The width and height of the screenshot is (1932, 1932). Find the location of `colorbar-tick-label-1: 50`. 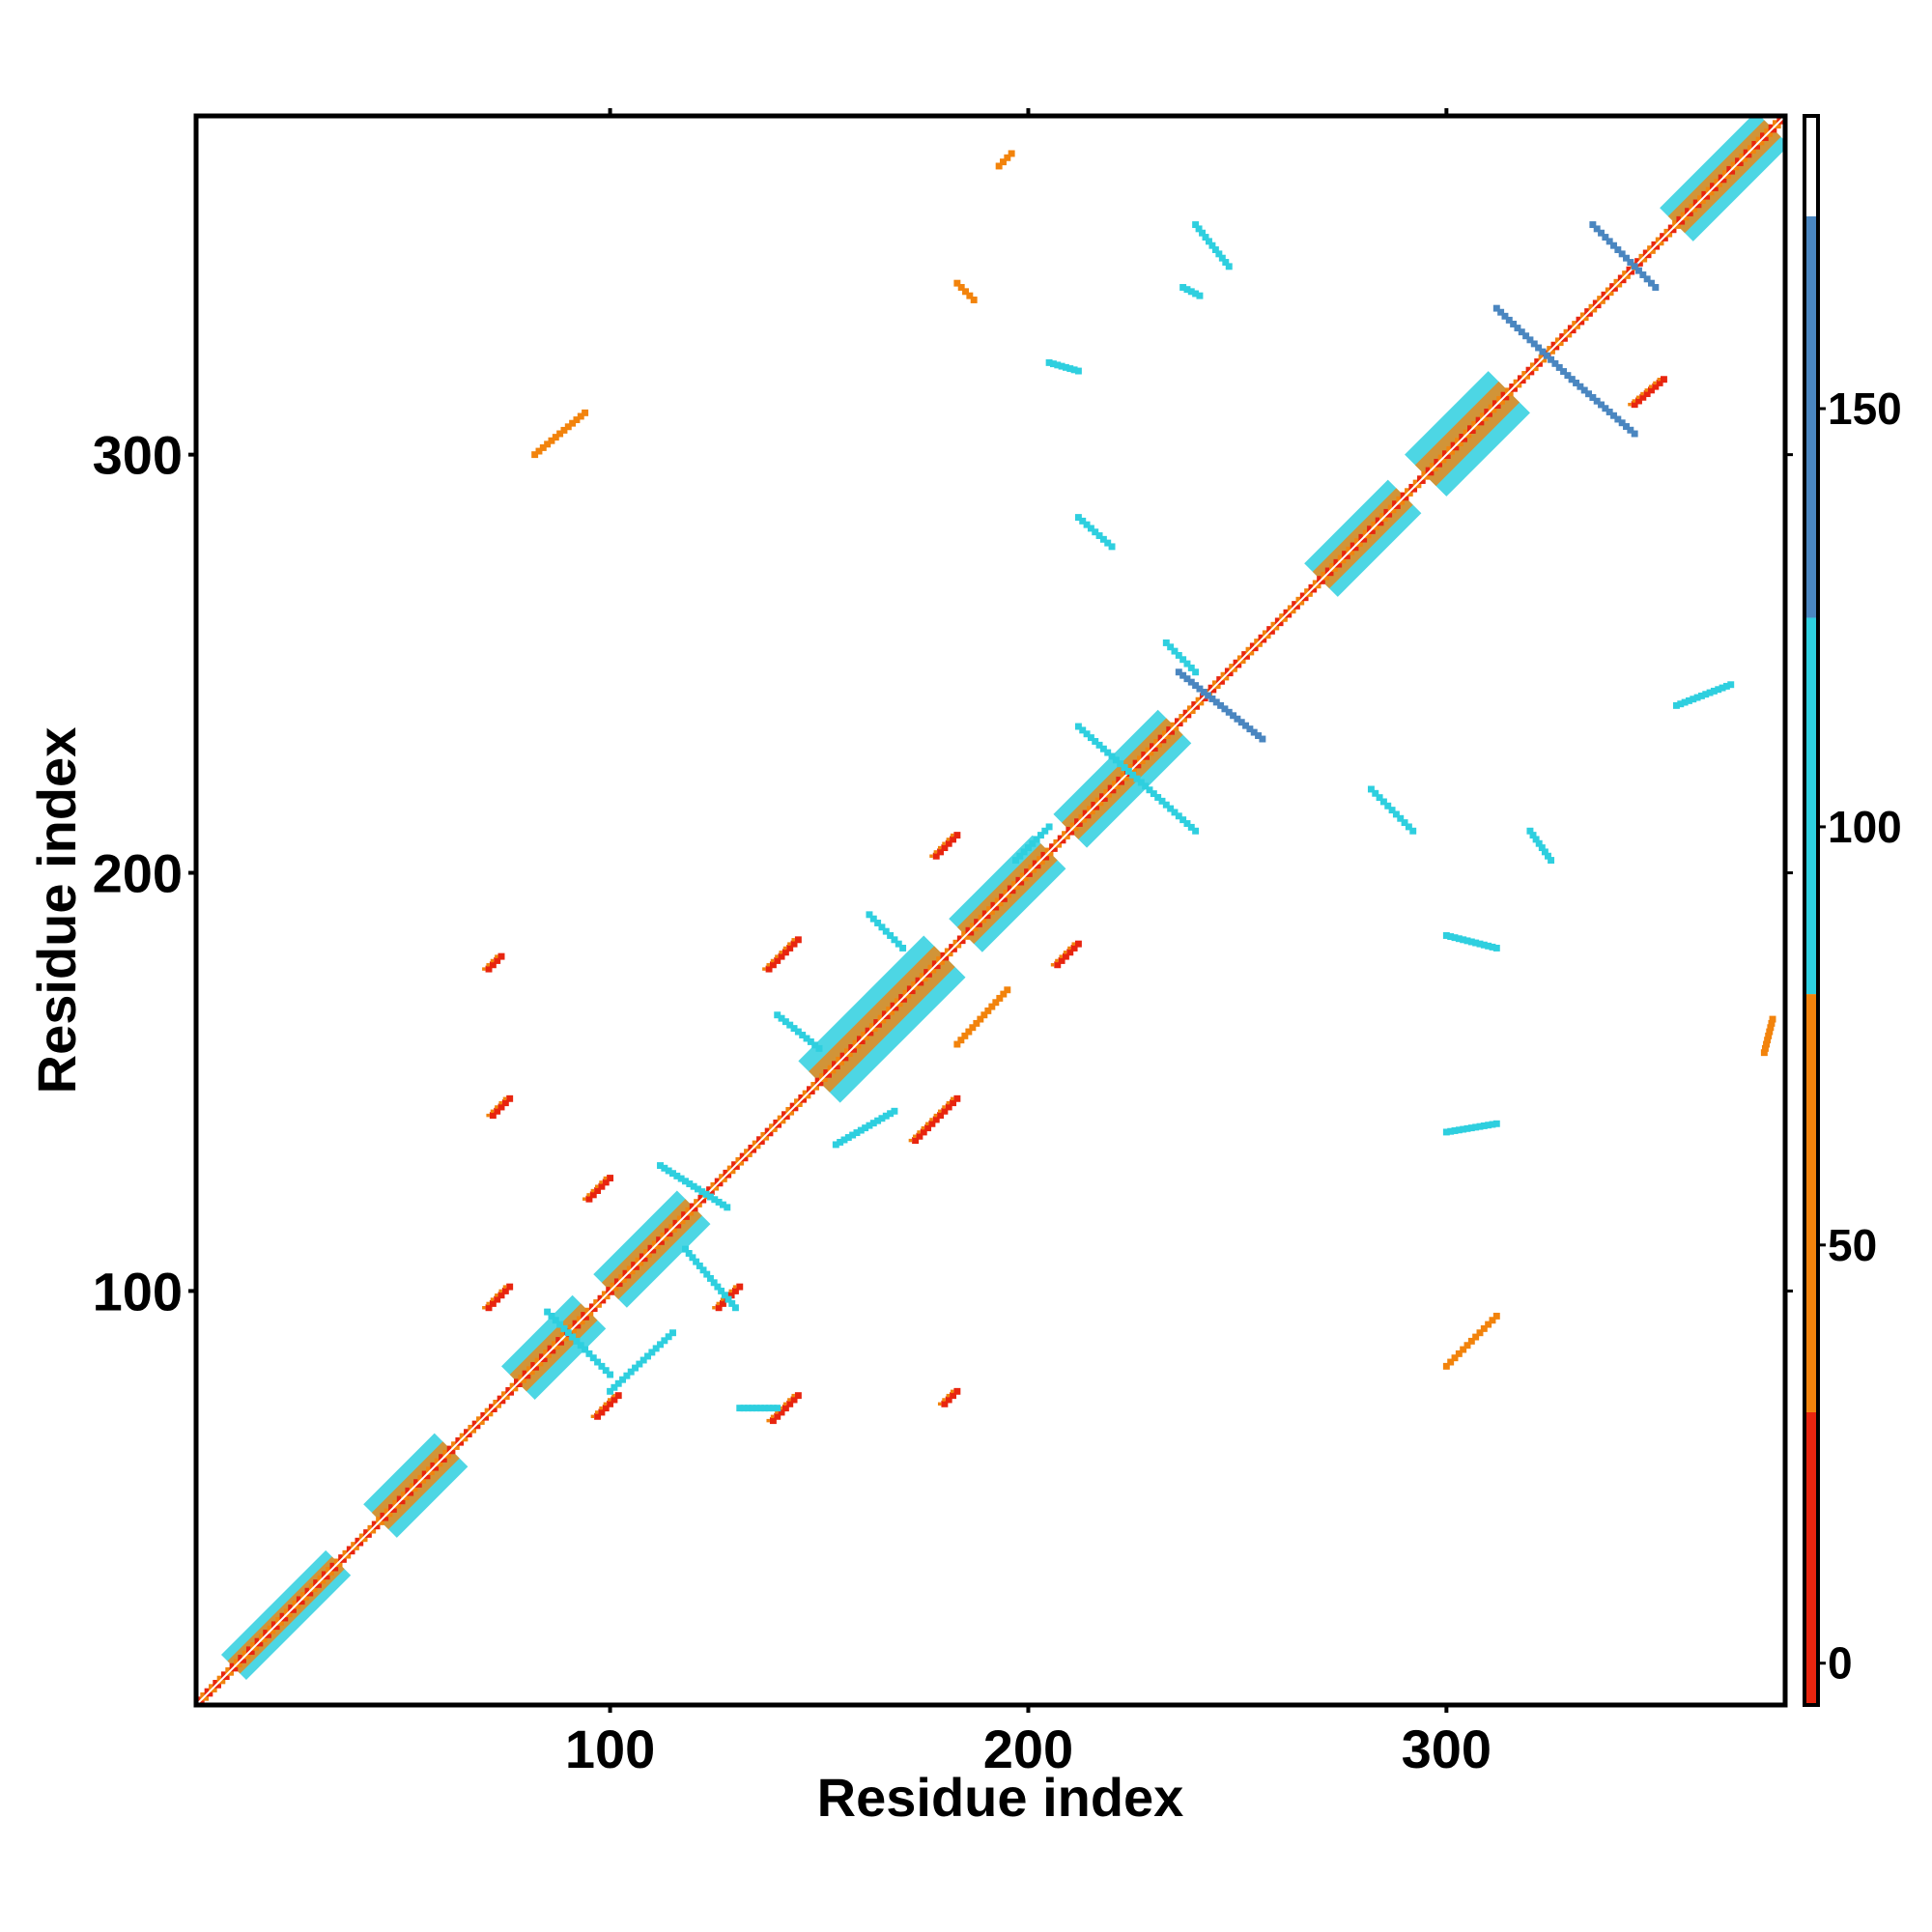

colorbar-tick-label-1: 50 is located at coordinates (1852, 1245).